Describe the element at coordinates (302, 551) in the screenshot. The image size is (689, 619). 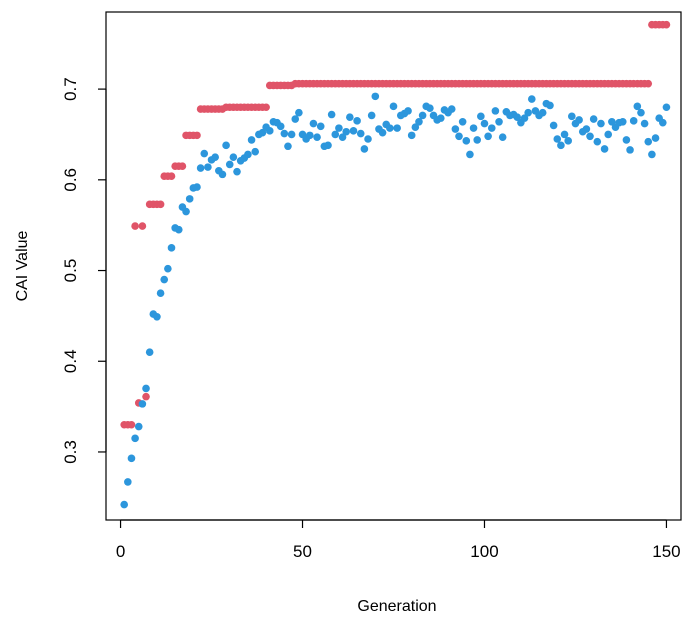
I see `x-tick-label: 50` at that location.